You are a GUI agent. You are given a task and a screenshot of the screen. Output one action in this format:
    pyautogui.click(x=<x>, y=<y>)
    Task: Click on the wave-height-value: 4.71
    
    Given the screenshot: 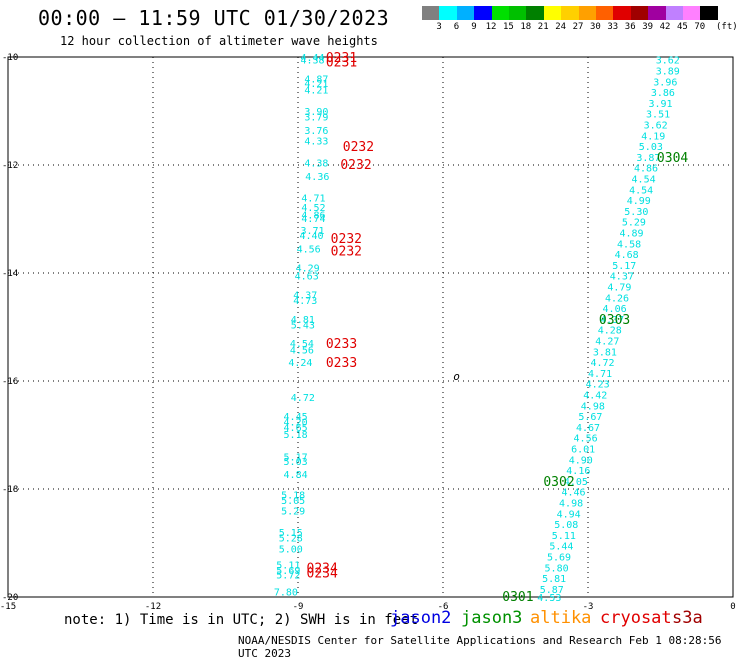 What is the action you would take?
    pyautogui.click(x=600, y=374)
    